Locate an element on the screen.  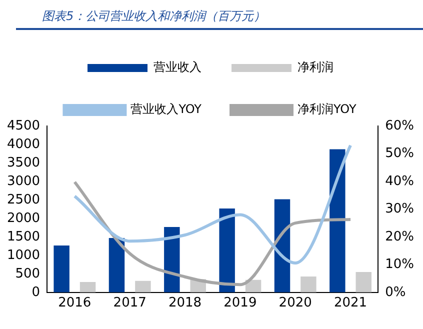
x-tick-label: 2016 is located at coordinates (75, 303).